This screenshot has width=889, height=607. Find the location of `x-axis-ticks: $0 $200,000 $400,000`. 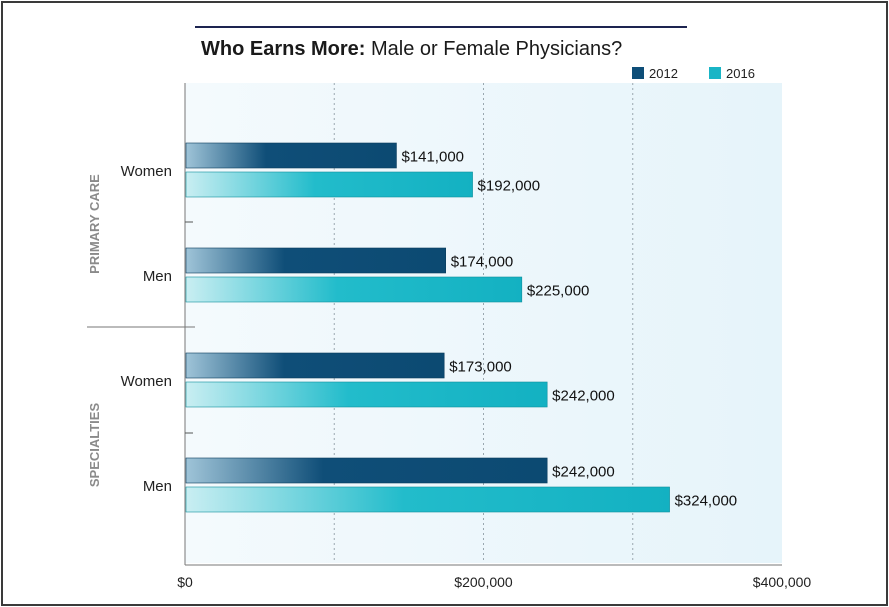

x-axis-ticks: $0 $200,000 $400,000 is located at coordinates (494, 582).